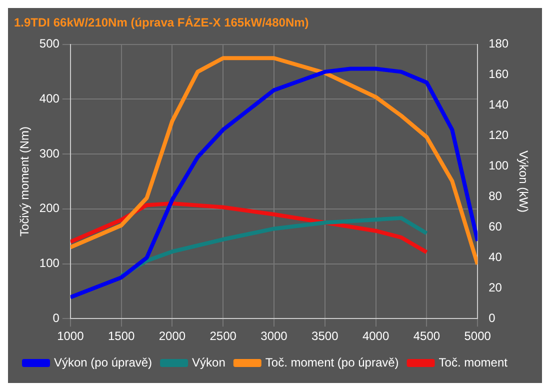  I want to click on legend-label: Výkon, so click(209, 362).